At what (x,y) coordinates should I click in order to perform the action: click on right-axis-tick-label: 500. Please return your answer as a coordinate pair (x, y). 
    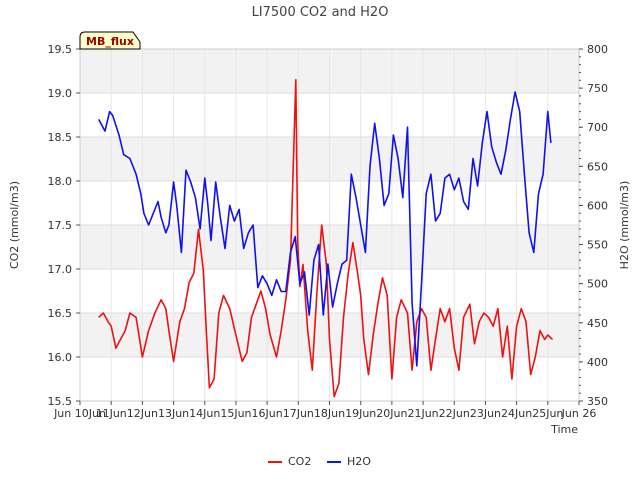
    Looking at the image, I should click on (597, 284).